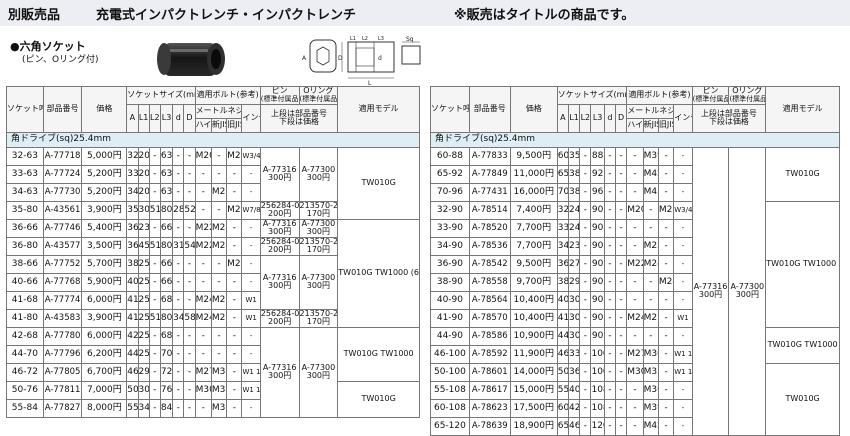  I want to click on cell-nominal: 38-66, so click(25, 264).